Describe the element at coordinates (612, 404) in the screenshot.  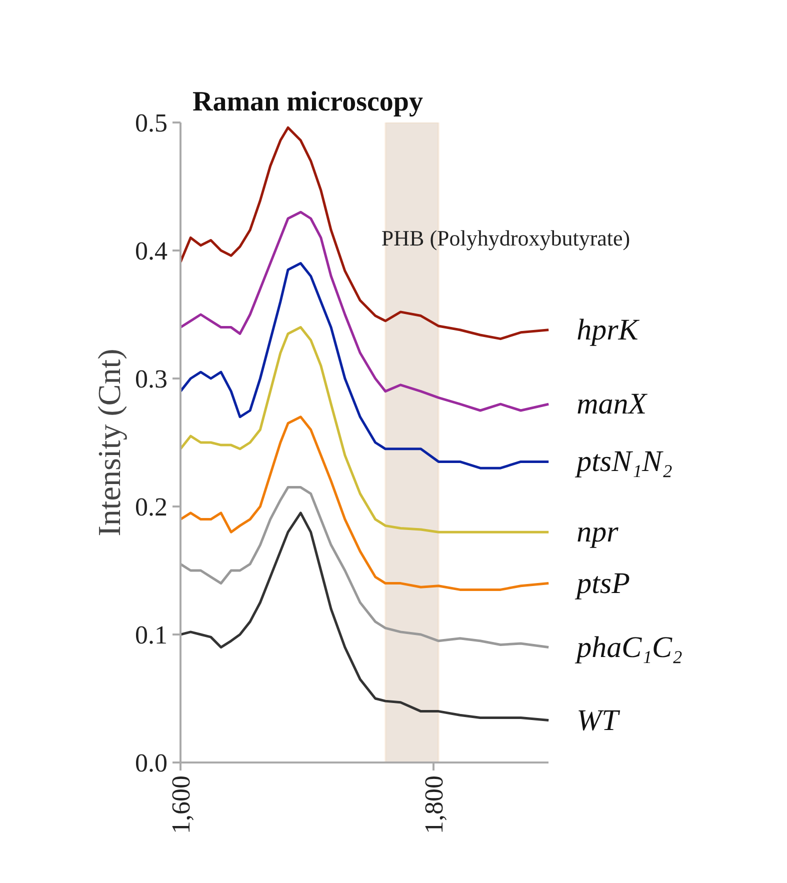
I see `series-label: manX` at that location.